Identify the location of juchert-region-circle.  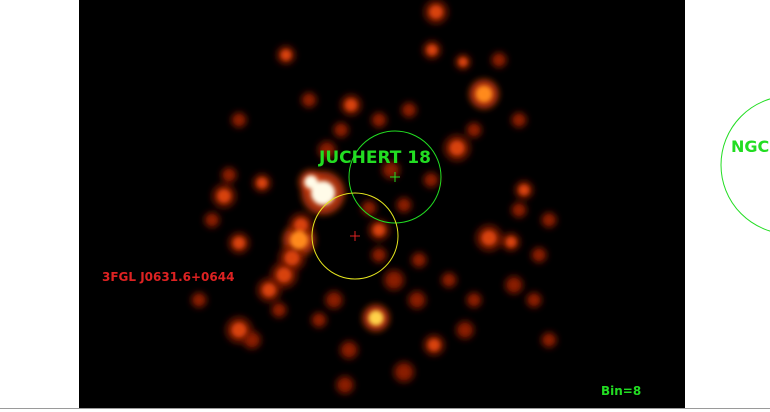
(395, 177).